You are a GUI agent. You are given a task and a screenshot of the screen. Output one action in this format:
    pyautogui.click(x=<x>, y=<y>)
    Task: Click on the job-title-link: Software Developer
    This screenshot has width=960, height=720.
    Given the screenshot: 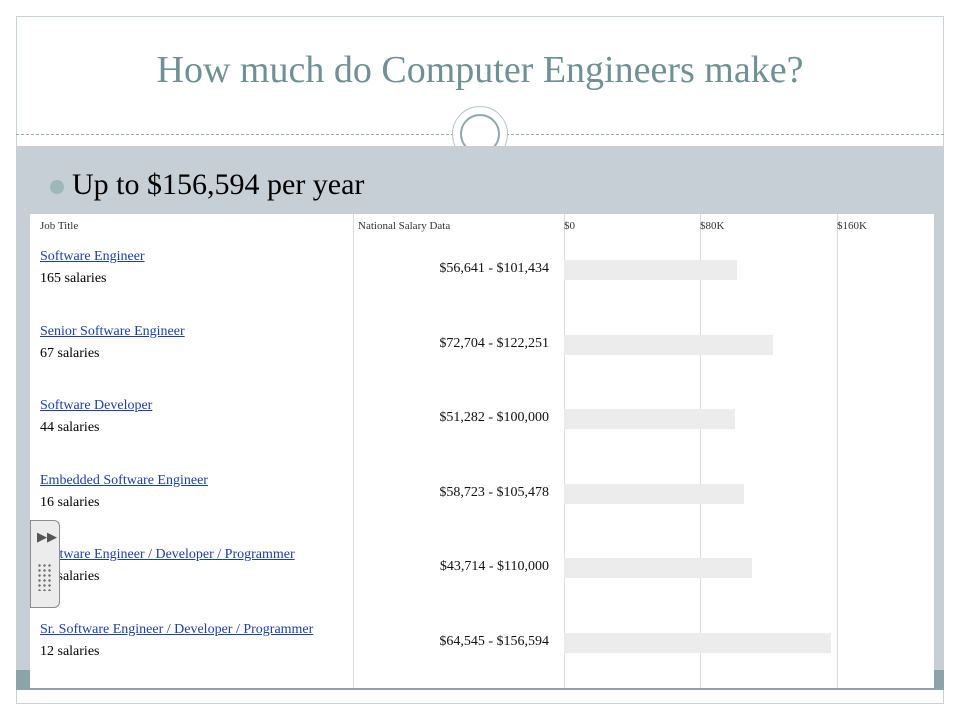 What is the action you would take?
    pyautogui.click(x=96, y=405)
    